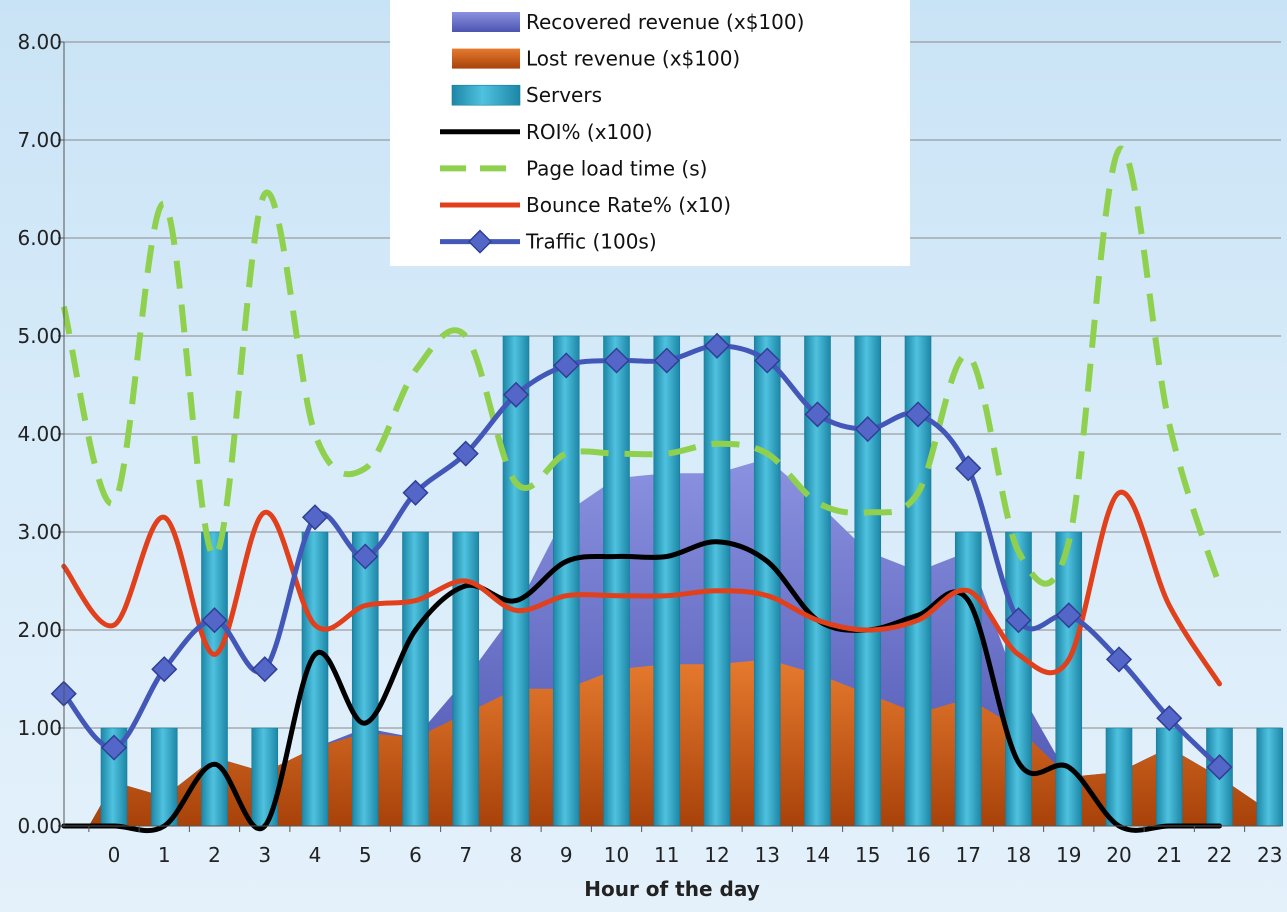 This screenshot has height=912, width=1287. I want to click on y-axis: 0.00 1.00 2.00 3.00 4.00 5.00 6.00 7.00 8.00, so click(41, 434).